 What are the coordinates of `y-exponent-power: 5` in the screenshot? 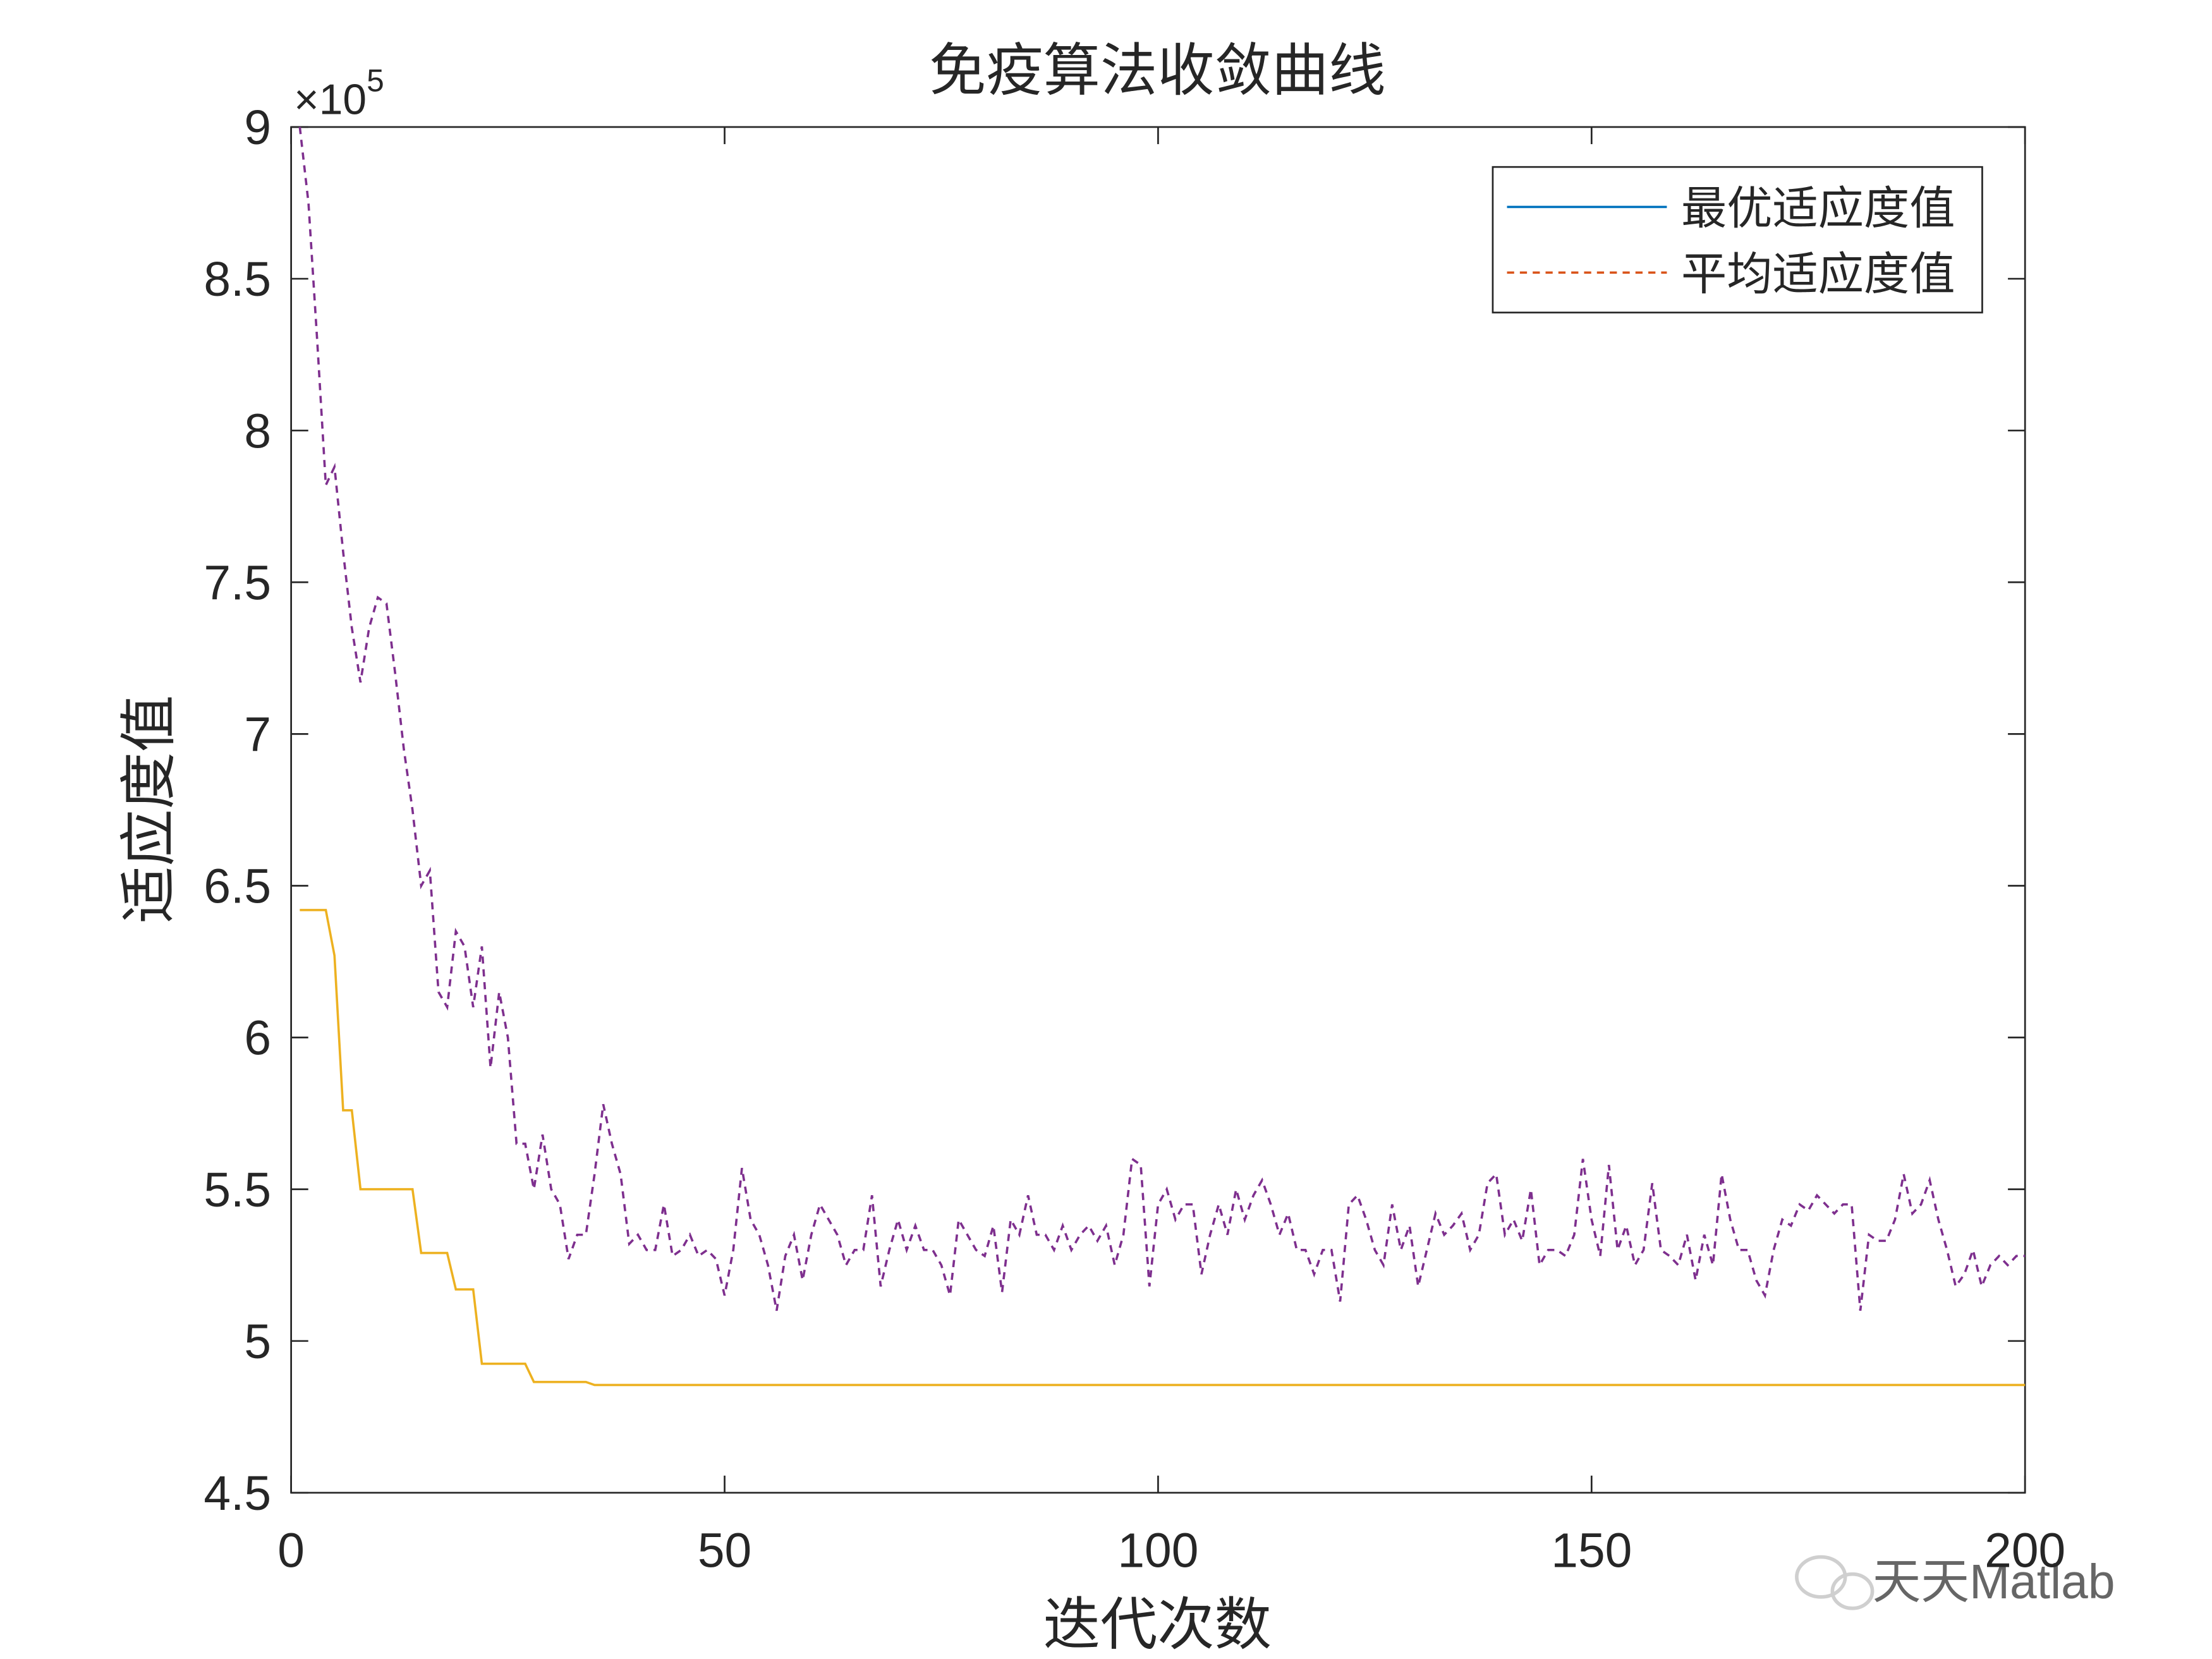 It's located at (375, 81).